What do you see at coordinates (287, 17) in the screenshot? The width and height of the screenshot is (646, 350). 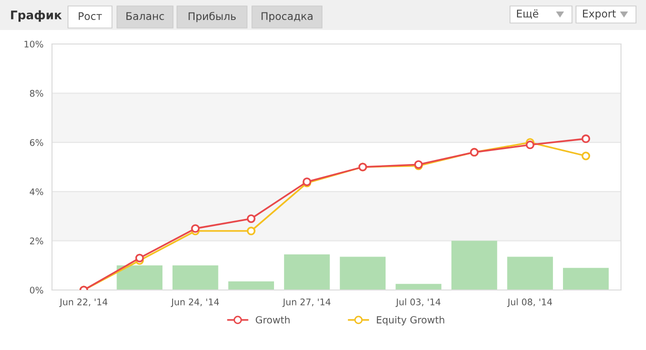 I see `text: Просадка` at bounding box center [287, 17].